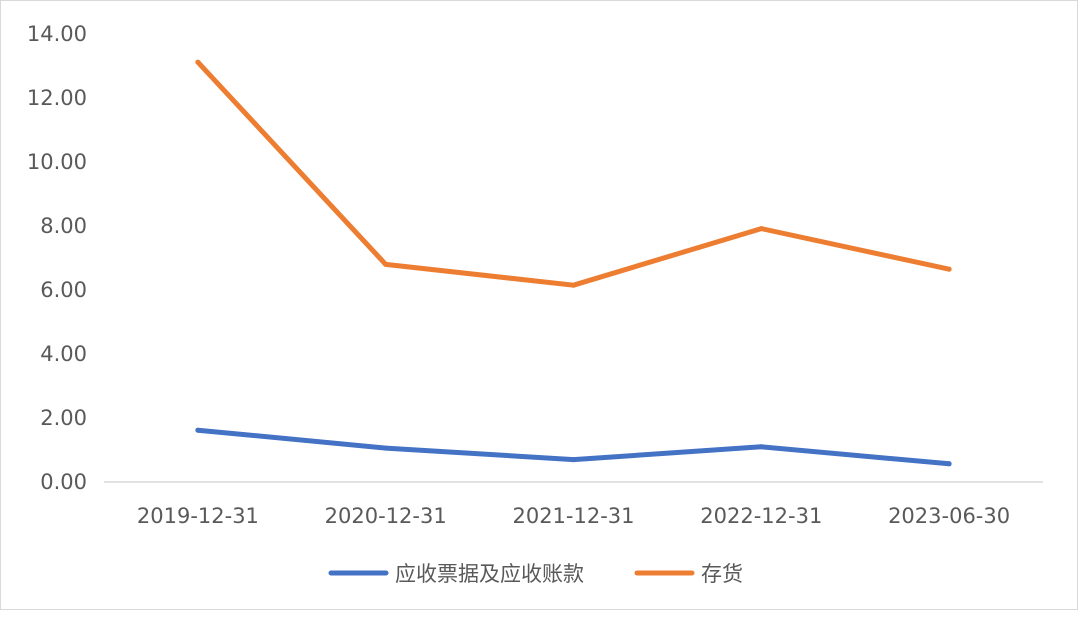  I want to click on x-tick-label: 2020-12-31, so click(386, 516).